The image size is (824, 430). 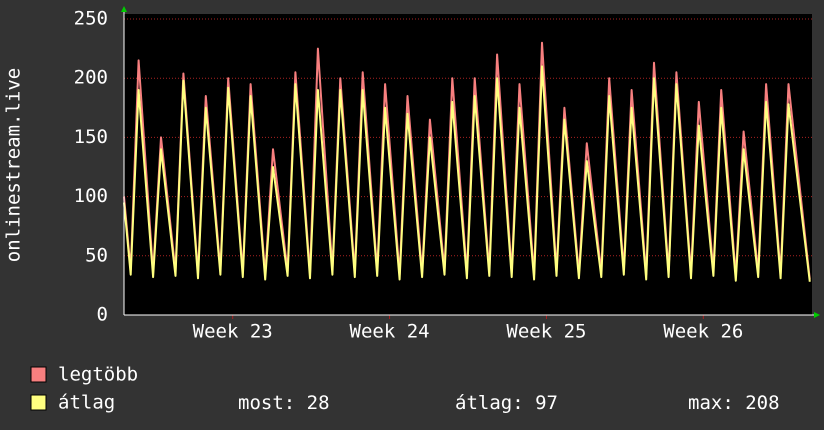 What do you see at coordinates (390, 332) in the screenshot?
I see `x-tick-label: Week 24` at bounding box center [390, 332].